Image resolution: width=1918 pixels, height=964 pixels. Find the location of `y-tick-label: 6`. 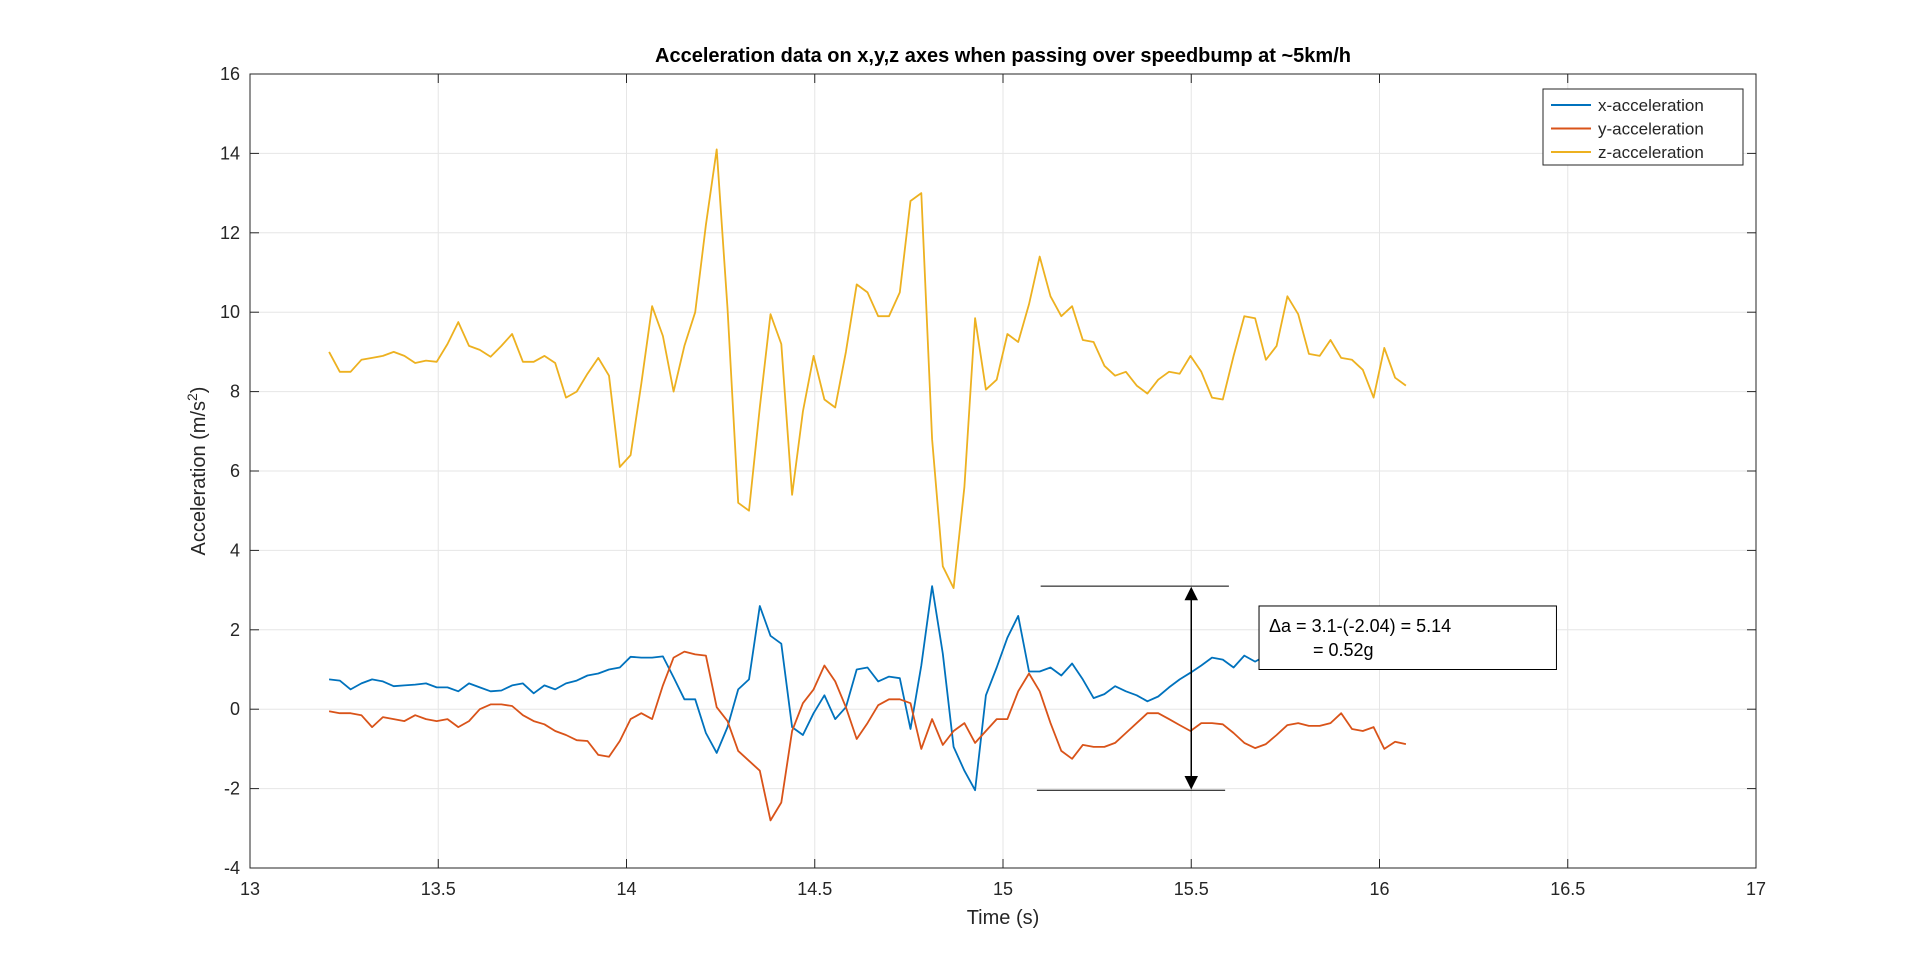

y-tick-label: 6 is located at coordinates (235, 471).